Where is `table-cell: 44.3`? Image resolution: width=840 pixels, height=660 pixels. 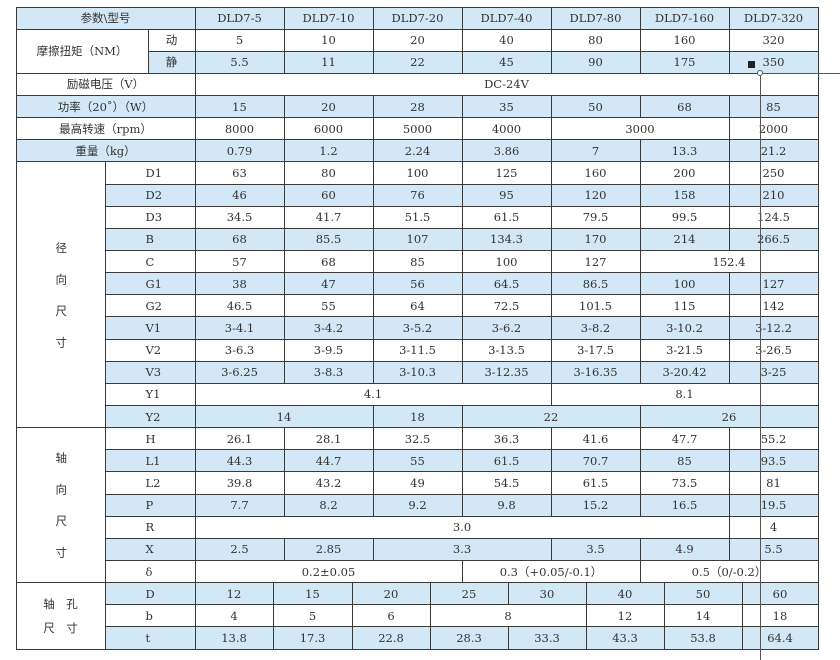 table-cell: 44.3 is located at coordinates (239, 461).